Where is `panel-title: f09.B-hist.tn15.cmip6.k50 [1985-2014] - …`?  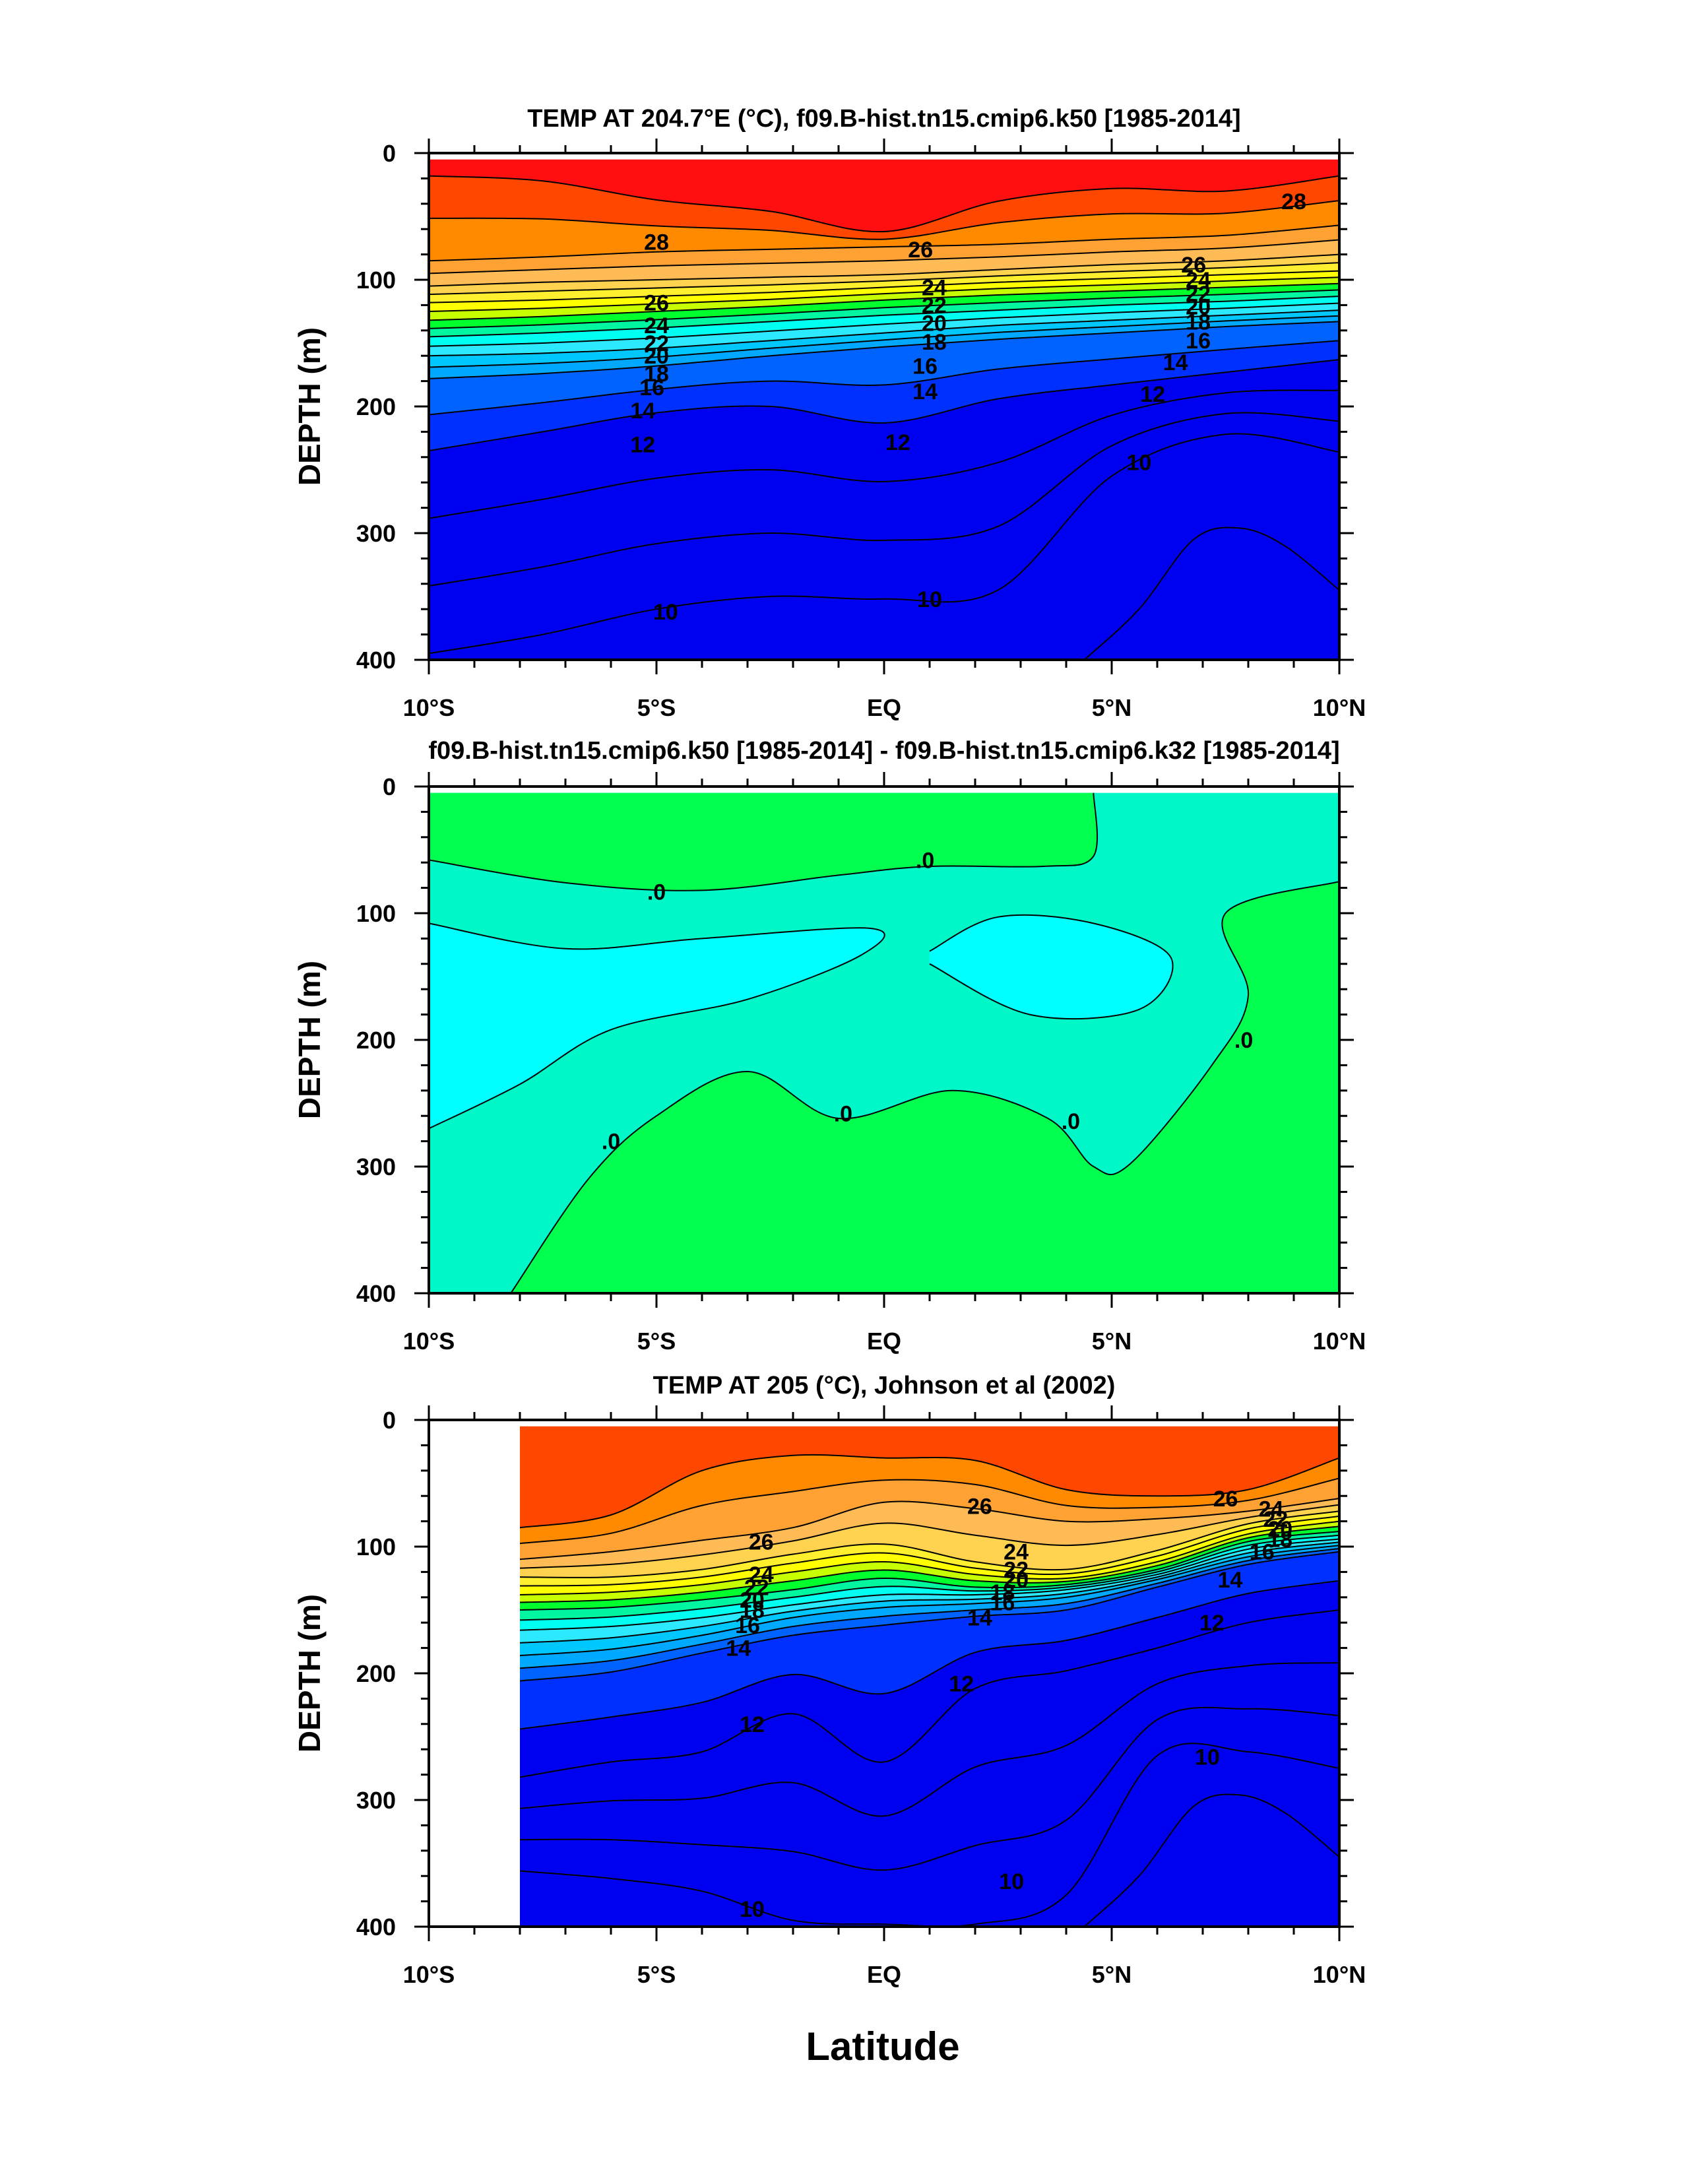 panel-title: f09.B-hist.tn15.cmip6.k50 [1985-2014] - … is located at coordinates (883, 751).